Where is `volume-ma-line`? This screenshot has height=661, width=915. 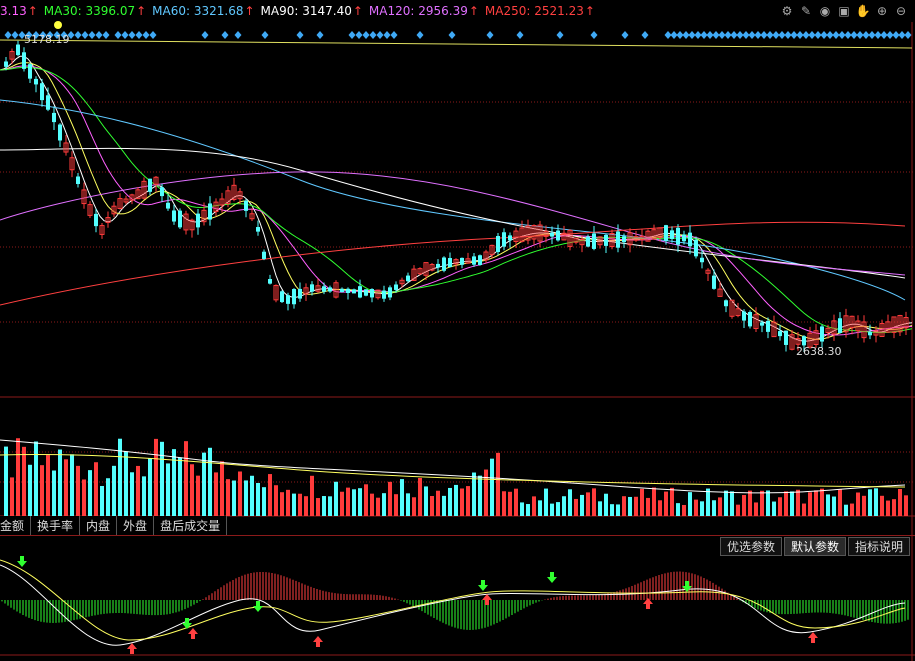
volume-ma-line is located at coordinates (453, 466).